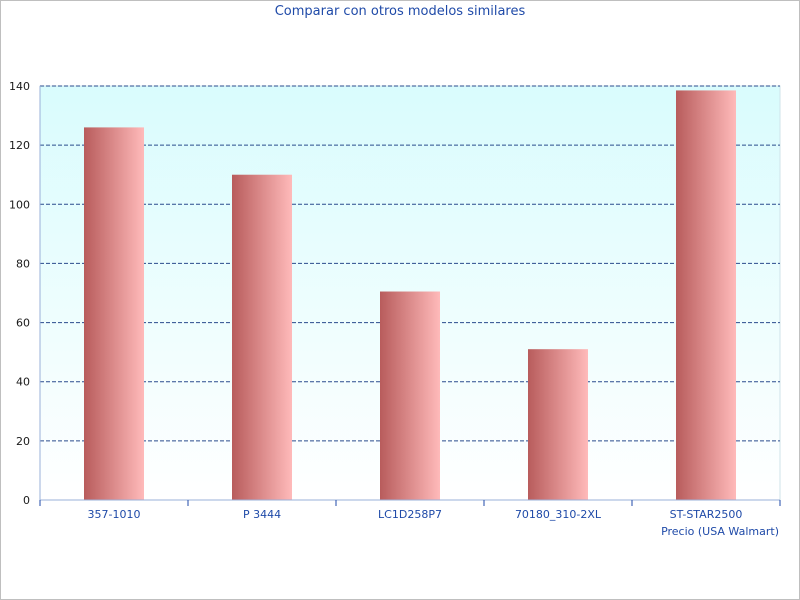  What do you see at coordinates (114, 514) in the screenshot?
I see `x-tick-label: 357-1010` at bounding box center [114, 514].